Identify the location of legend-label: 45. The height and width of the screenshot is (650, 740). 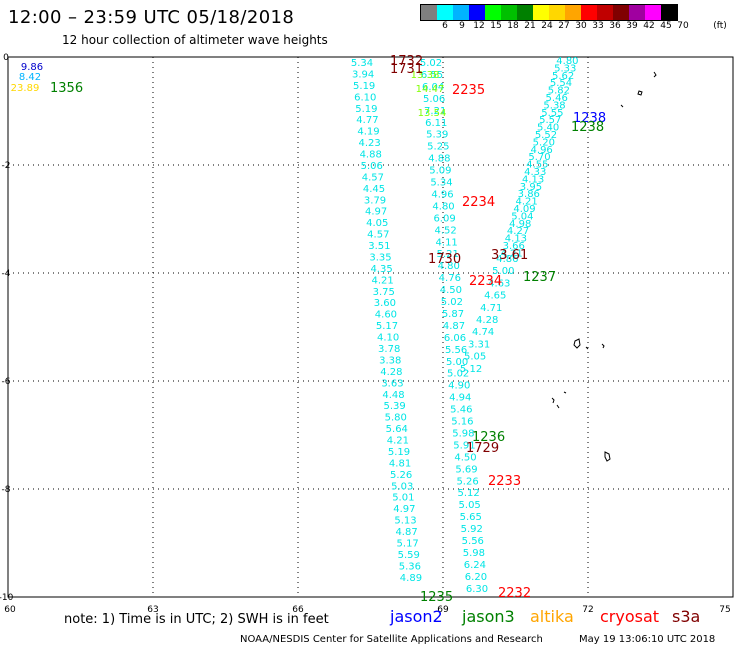
(666, 26).